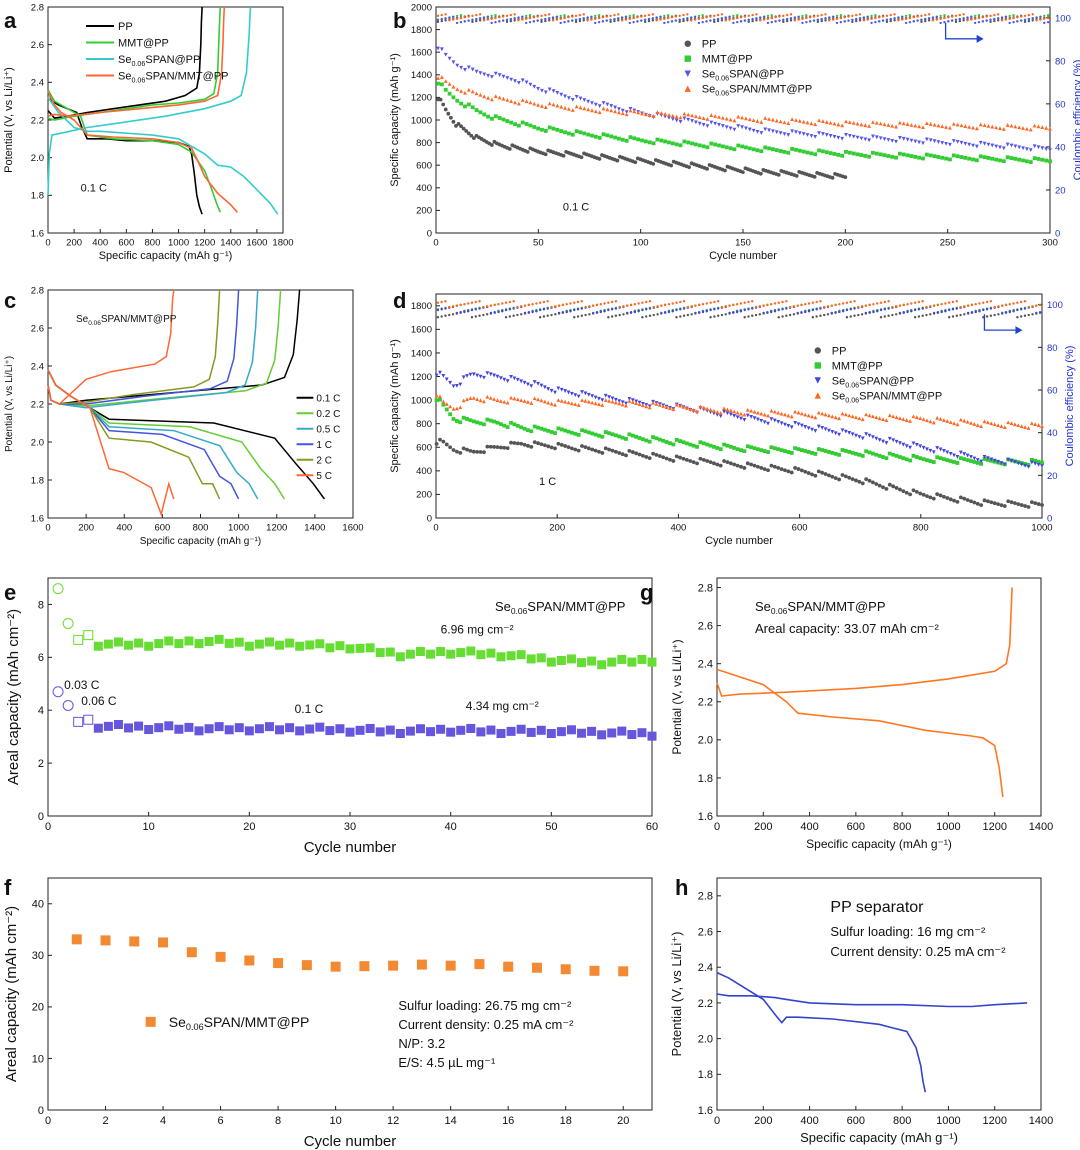 This screenshot has height=1150, width=1080. I want to click on panel-letter: e, so click(10, 592).